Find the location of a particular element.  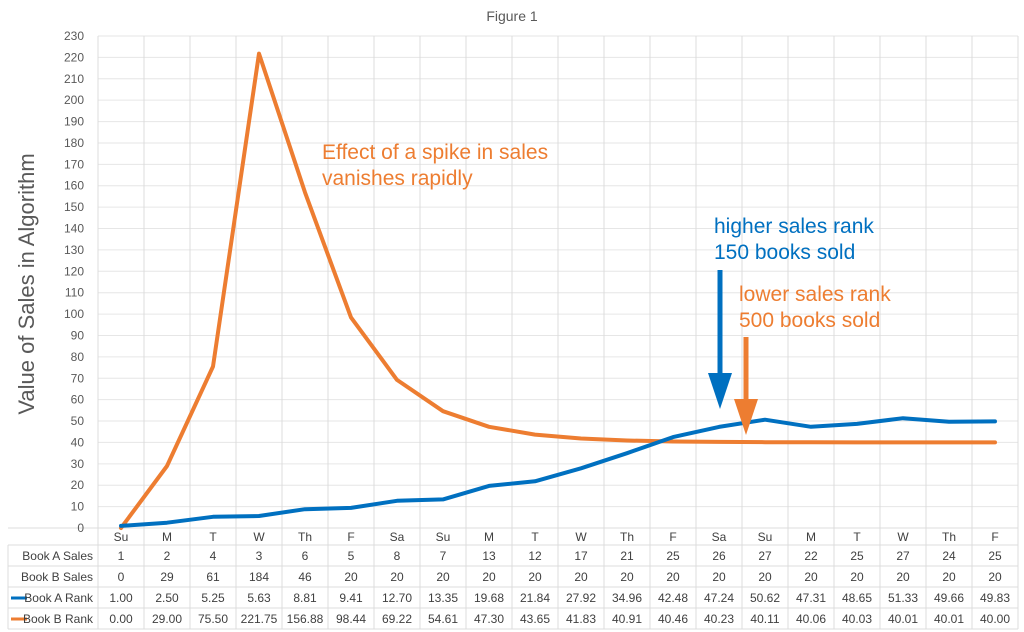

table-cell: 7 is located at coordinates (443, 556).